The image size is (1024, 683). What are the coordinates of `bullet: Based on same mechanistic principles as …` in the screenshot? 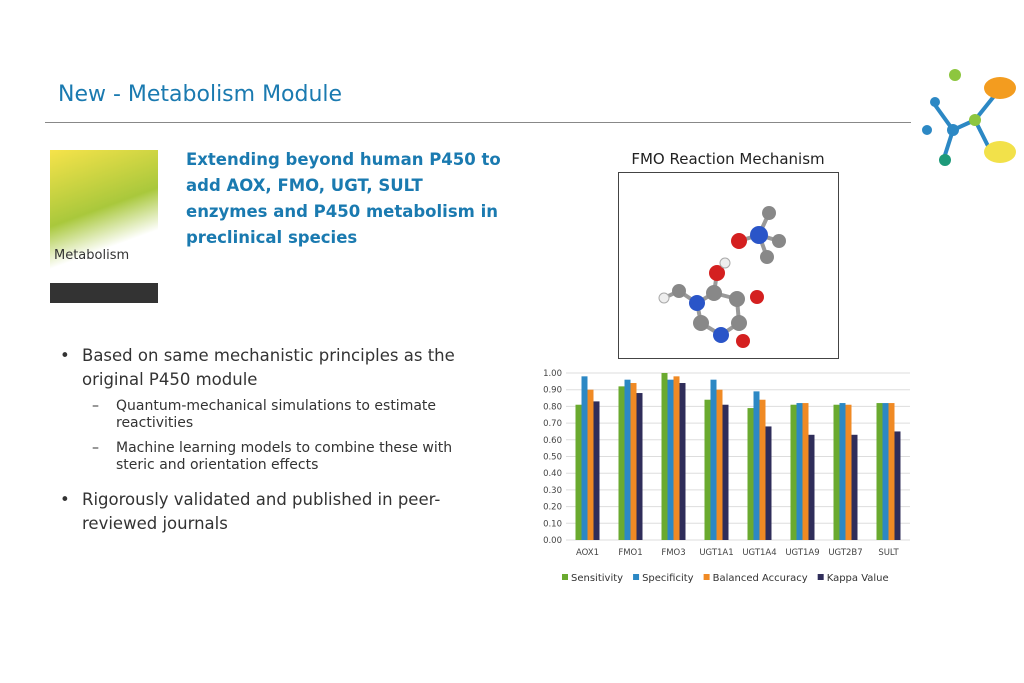 It's located at (273, 409).